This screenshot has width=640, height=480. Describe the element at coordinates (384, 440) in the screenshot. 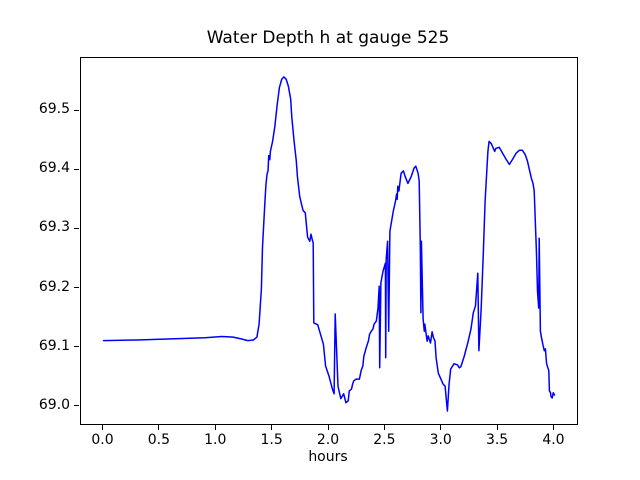

I see `x-tick-label: 2.5` at that location.